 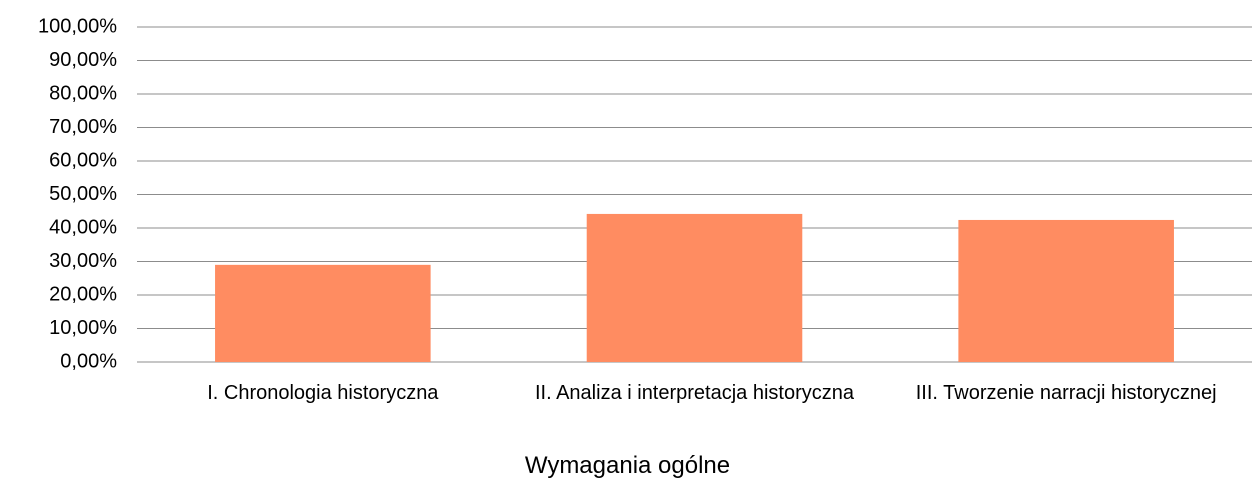 What do you see at coordinates (83, 60) in the screenshot?
I see `y-tick-label: 90,00%` at bounding box center [83, 60].